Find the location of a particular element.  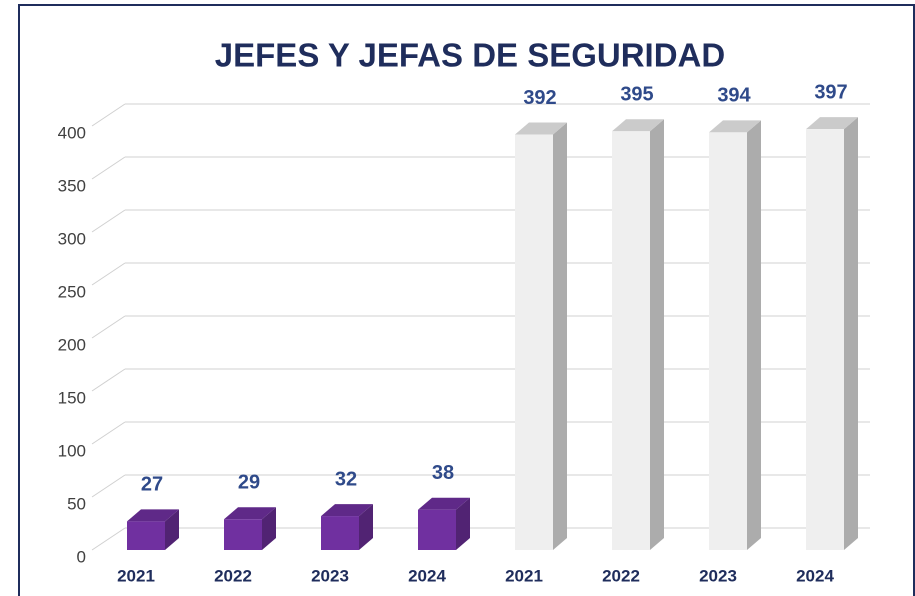

value-label: 27 is located at coordinates (152, 485).